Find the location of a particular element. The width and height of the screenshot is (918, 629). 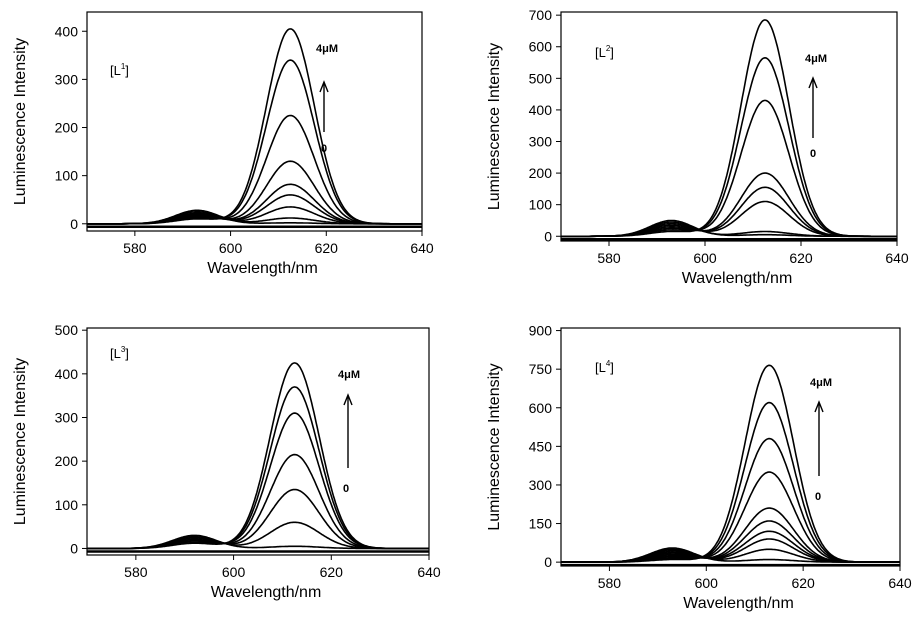

panel-label: [L3] is located at coordinates (119, 353).